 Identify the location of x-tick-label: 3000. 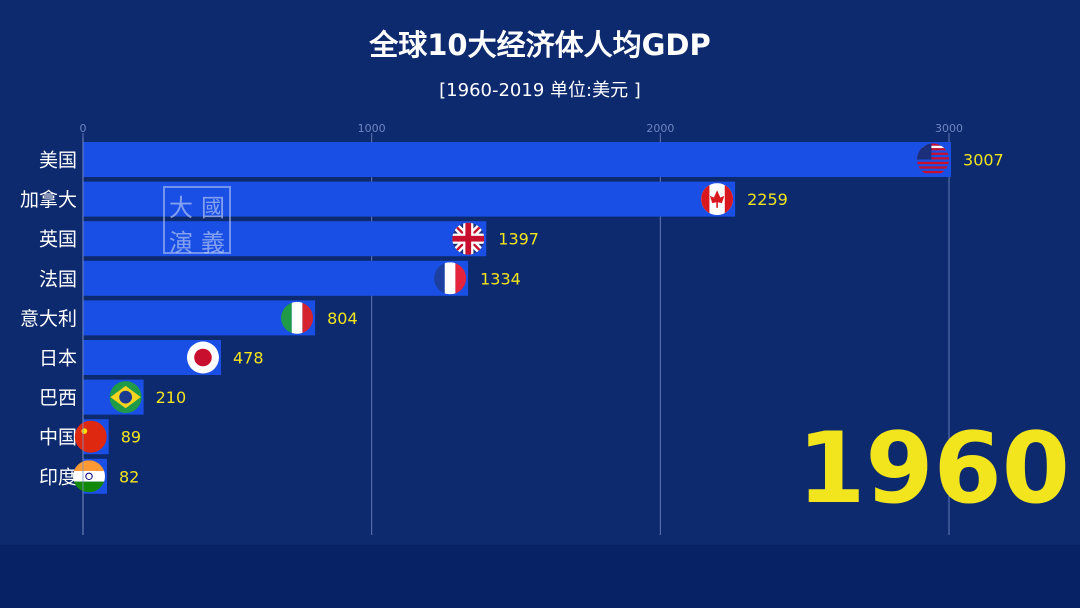
(949, 128).